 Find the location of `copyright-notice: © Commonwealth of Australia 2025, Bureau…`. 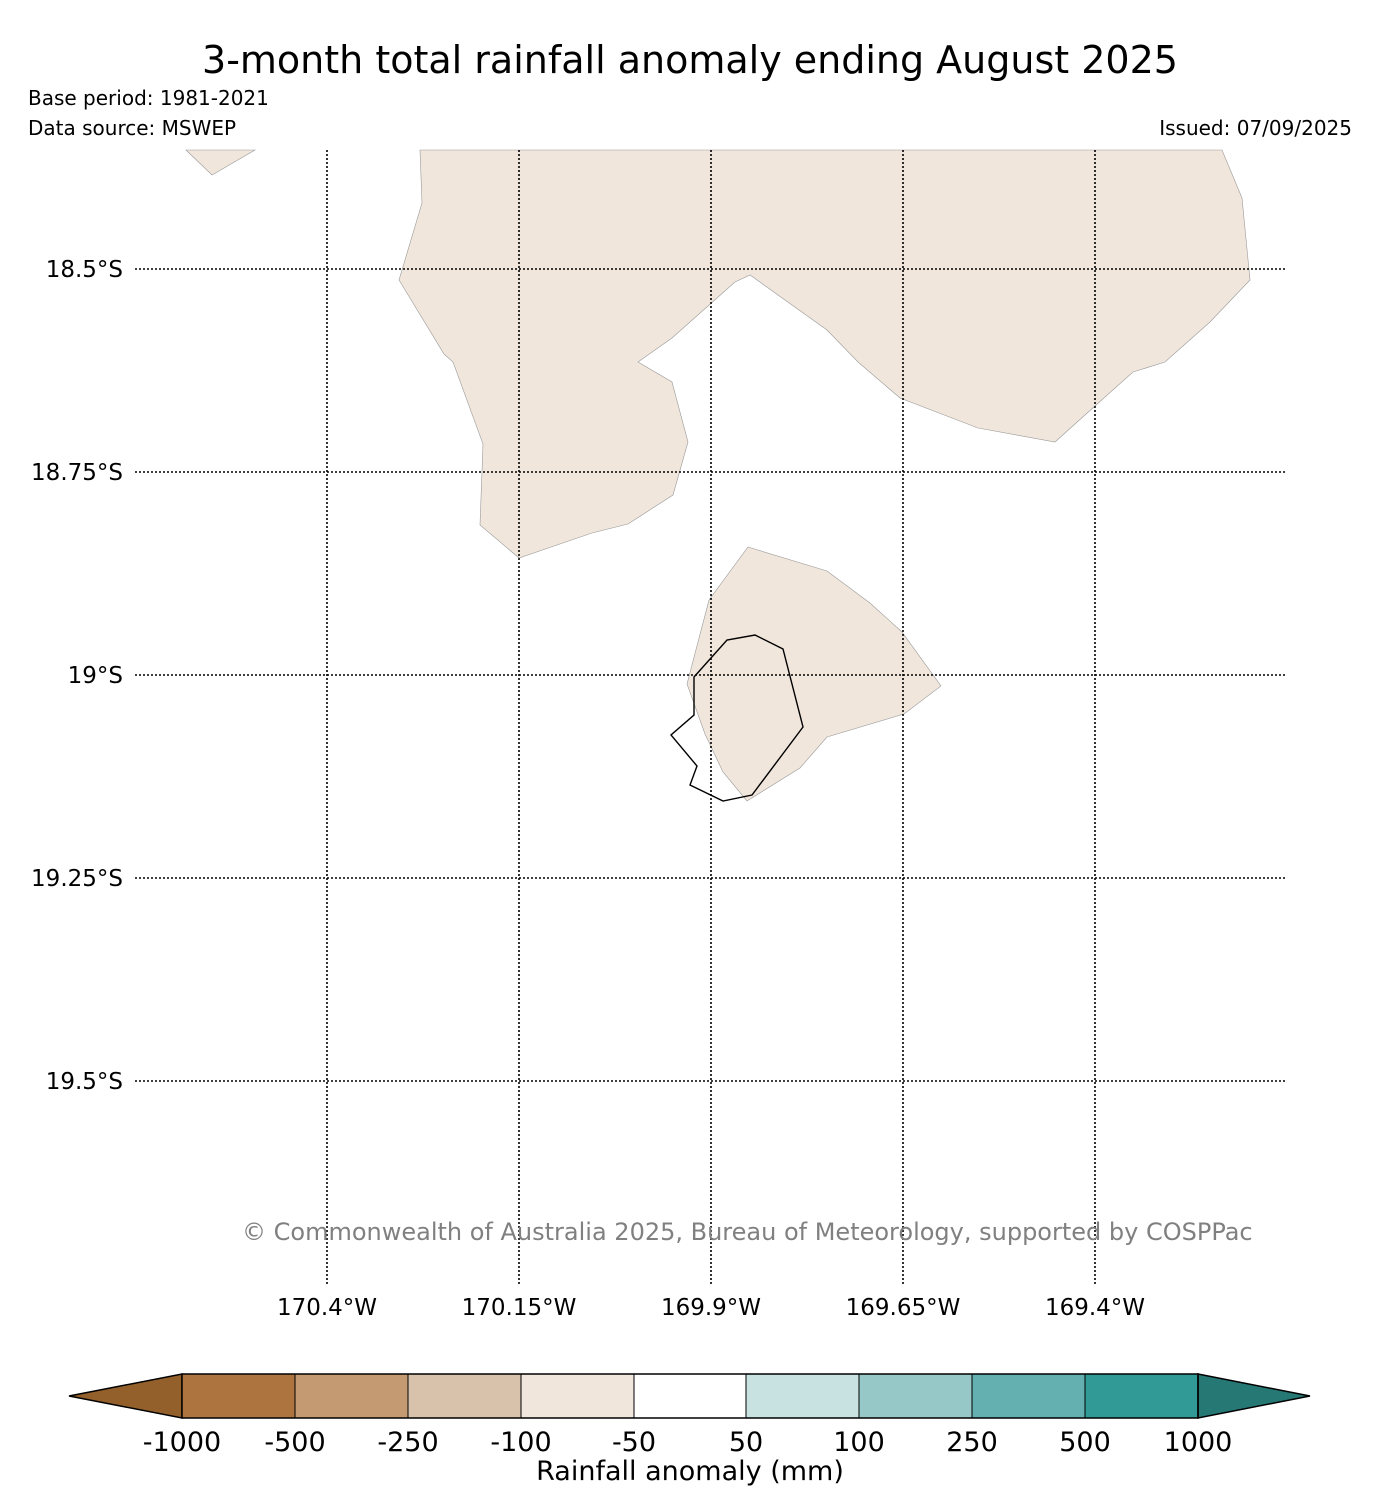

copyright-notice: © Commonwealth of Australia 2025, Bureau… is located at coordinates (747, 1232).